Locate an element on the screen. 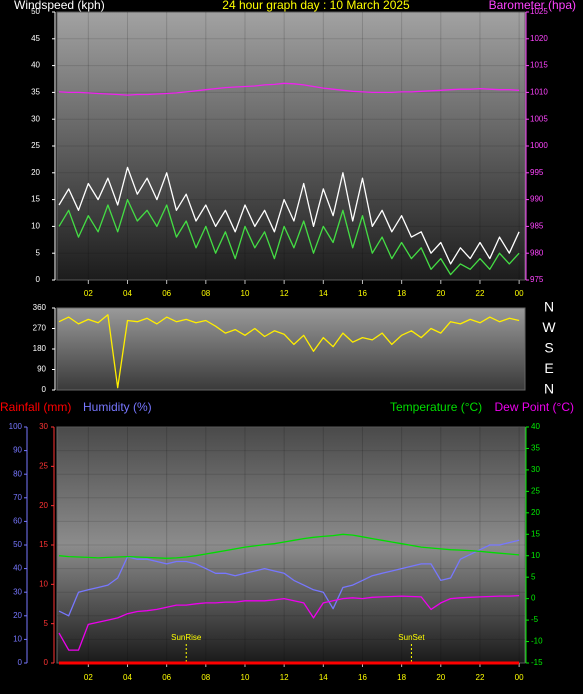 This screenshot has width=583, height=694. y-tick-label: 360 is located at coordinates (40, 307).